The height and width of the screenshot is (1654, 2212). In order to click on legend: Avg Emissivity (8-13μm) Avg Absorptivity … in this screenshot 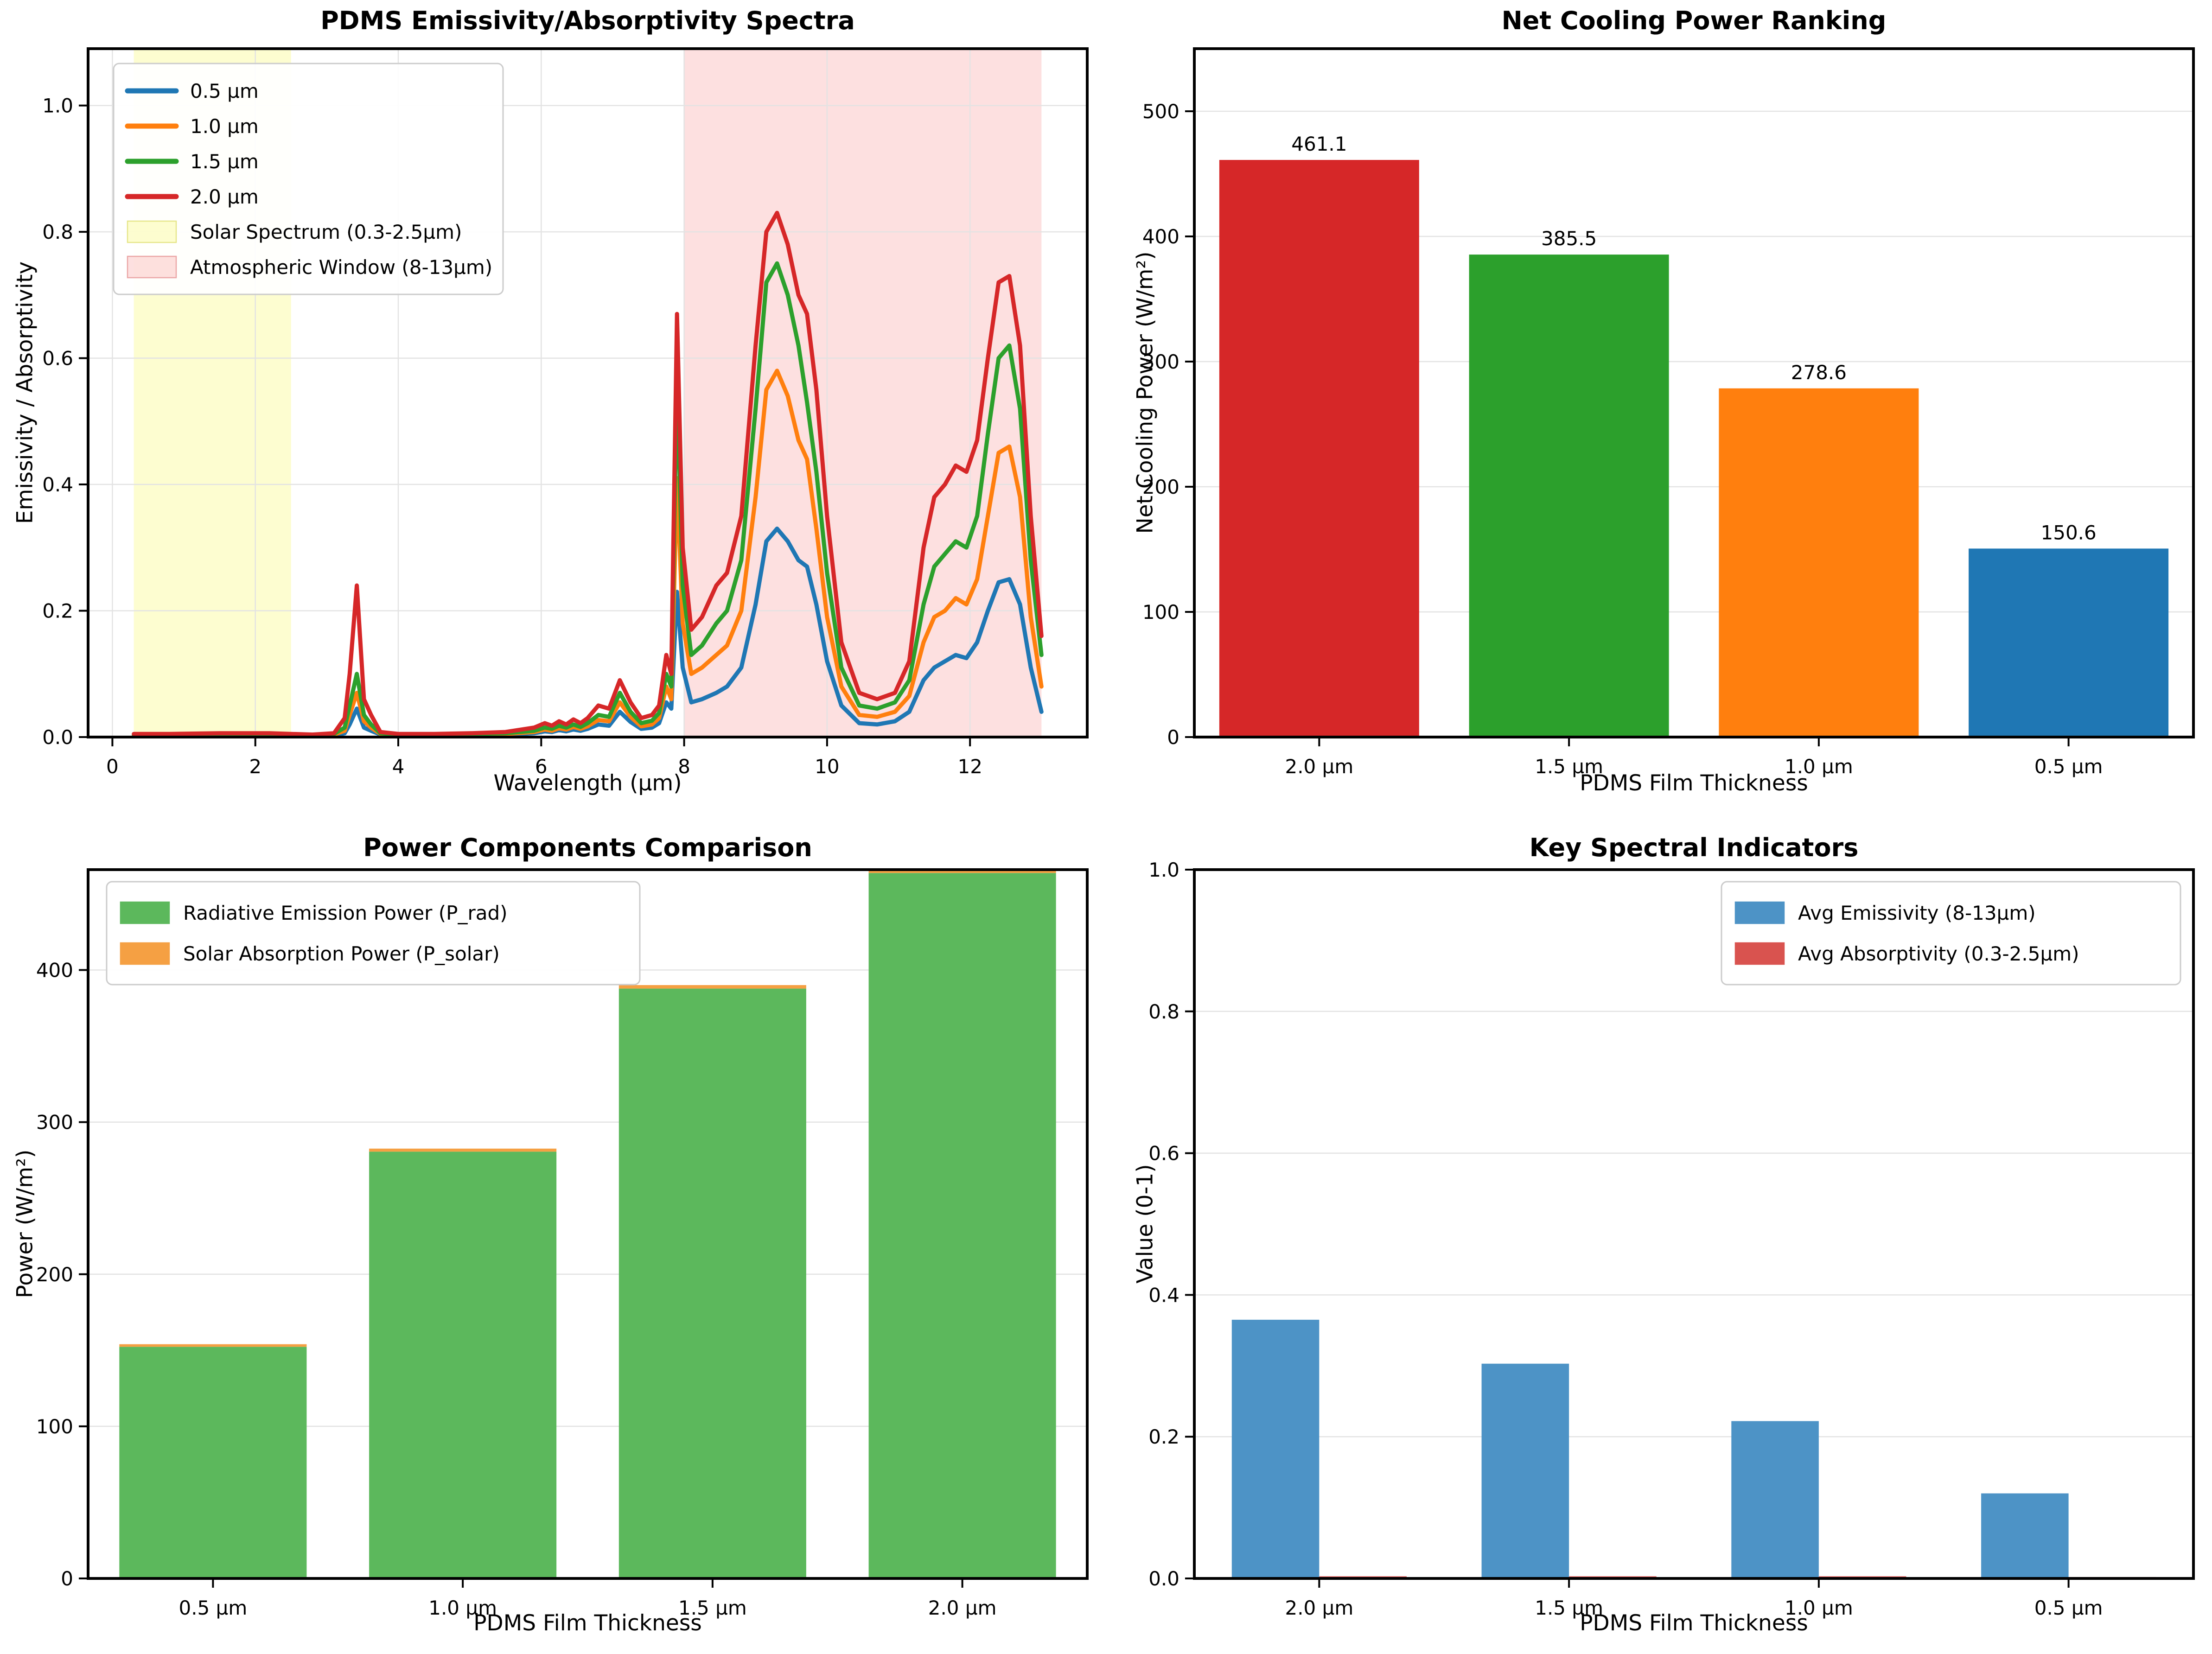, I will do `click(1951, 933)`.